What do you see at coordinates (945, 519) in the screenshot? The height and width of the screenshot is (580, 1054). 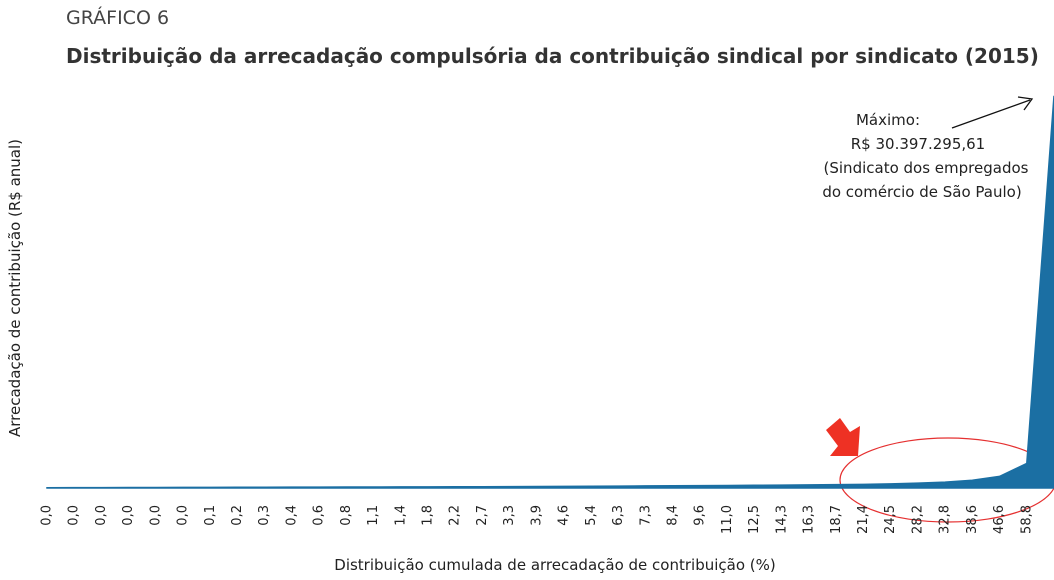 I see `x-tick-label: 32,8` at bounding box center [945, 519].